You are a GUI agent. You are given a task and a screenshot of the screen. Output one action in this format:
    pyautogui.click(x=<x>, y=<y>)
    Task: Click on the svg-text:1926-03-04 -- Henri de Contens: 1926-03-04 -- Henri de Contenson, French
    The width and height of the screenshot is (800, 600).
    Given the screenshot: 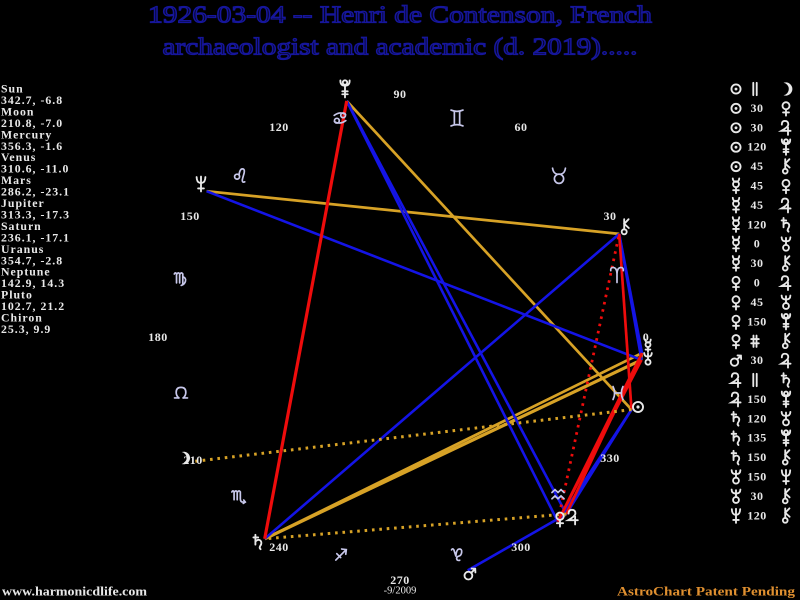 What is the action you would take?
    pyautogui.click(x=400, y=15)
    